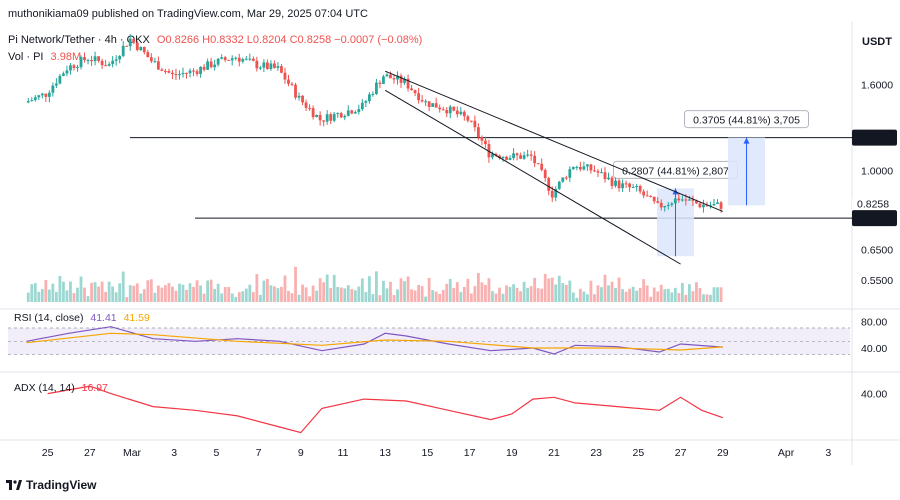  Describe the element at coordinates (877, 281) in the screenshot. I see `price-tick-label: 0.5500` at that location.